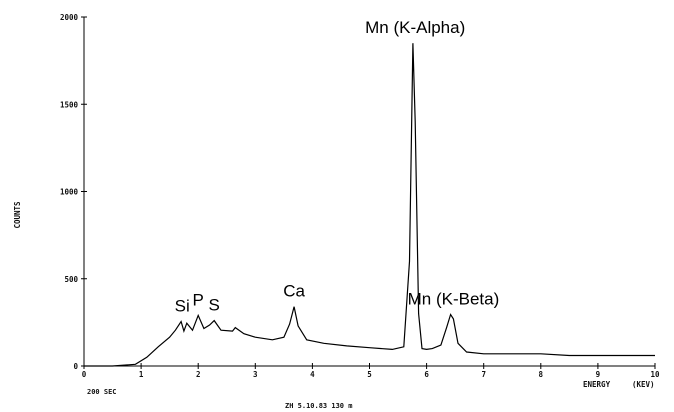 This screenshot has width=674, height=412. I want to click on y-axis-title: COUNTS, so click(17, 215).